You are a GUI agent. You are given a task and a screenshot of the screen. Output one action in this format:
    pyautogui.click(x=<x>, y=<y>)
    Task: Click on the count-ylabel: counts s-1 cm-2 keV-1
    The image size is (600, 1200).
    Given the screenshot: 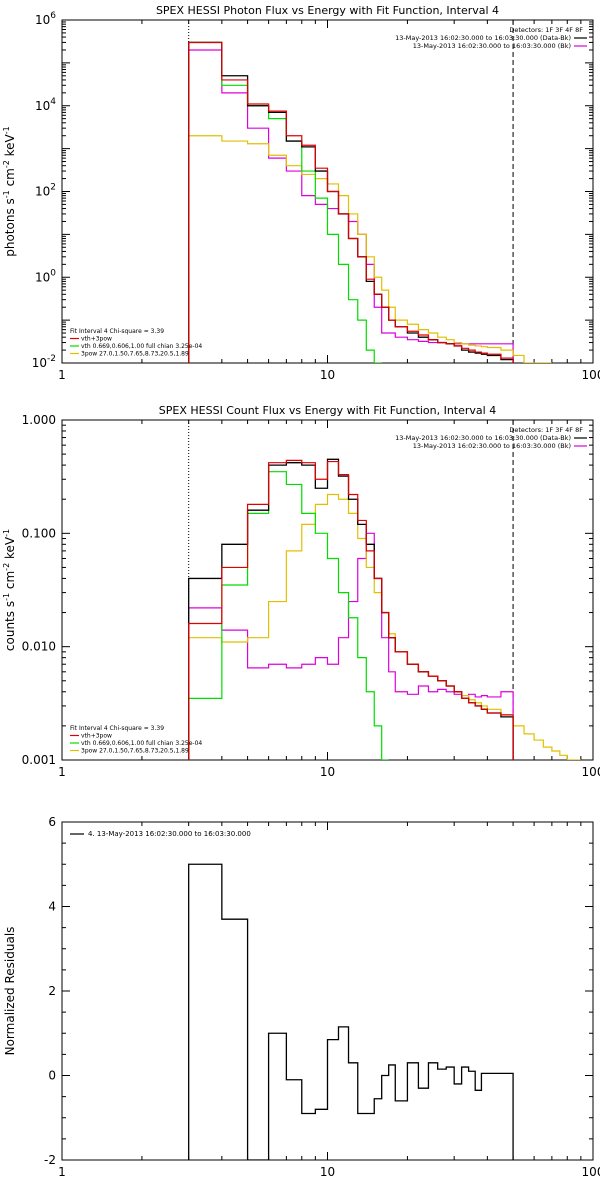 What is the action you would take?
    pyautogui.click(x=9, y=590)
    